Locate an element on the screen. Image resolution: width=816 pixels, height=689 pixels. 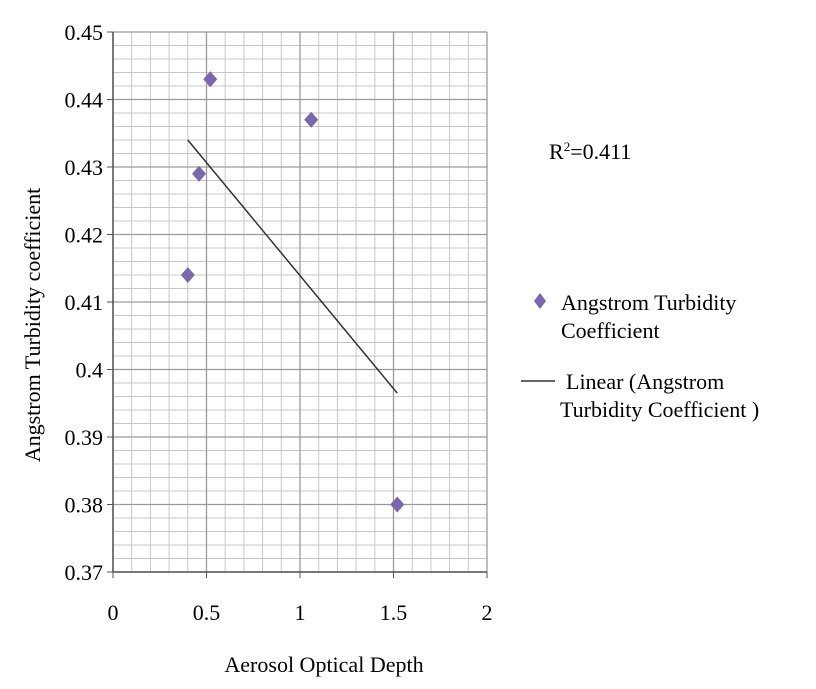
x-tick-label: 0.5 is located at coordinates (207, 612).